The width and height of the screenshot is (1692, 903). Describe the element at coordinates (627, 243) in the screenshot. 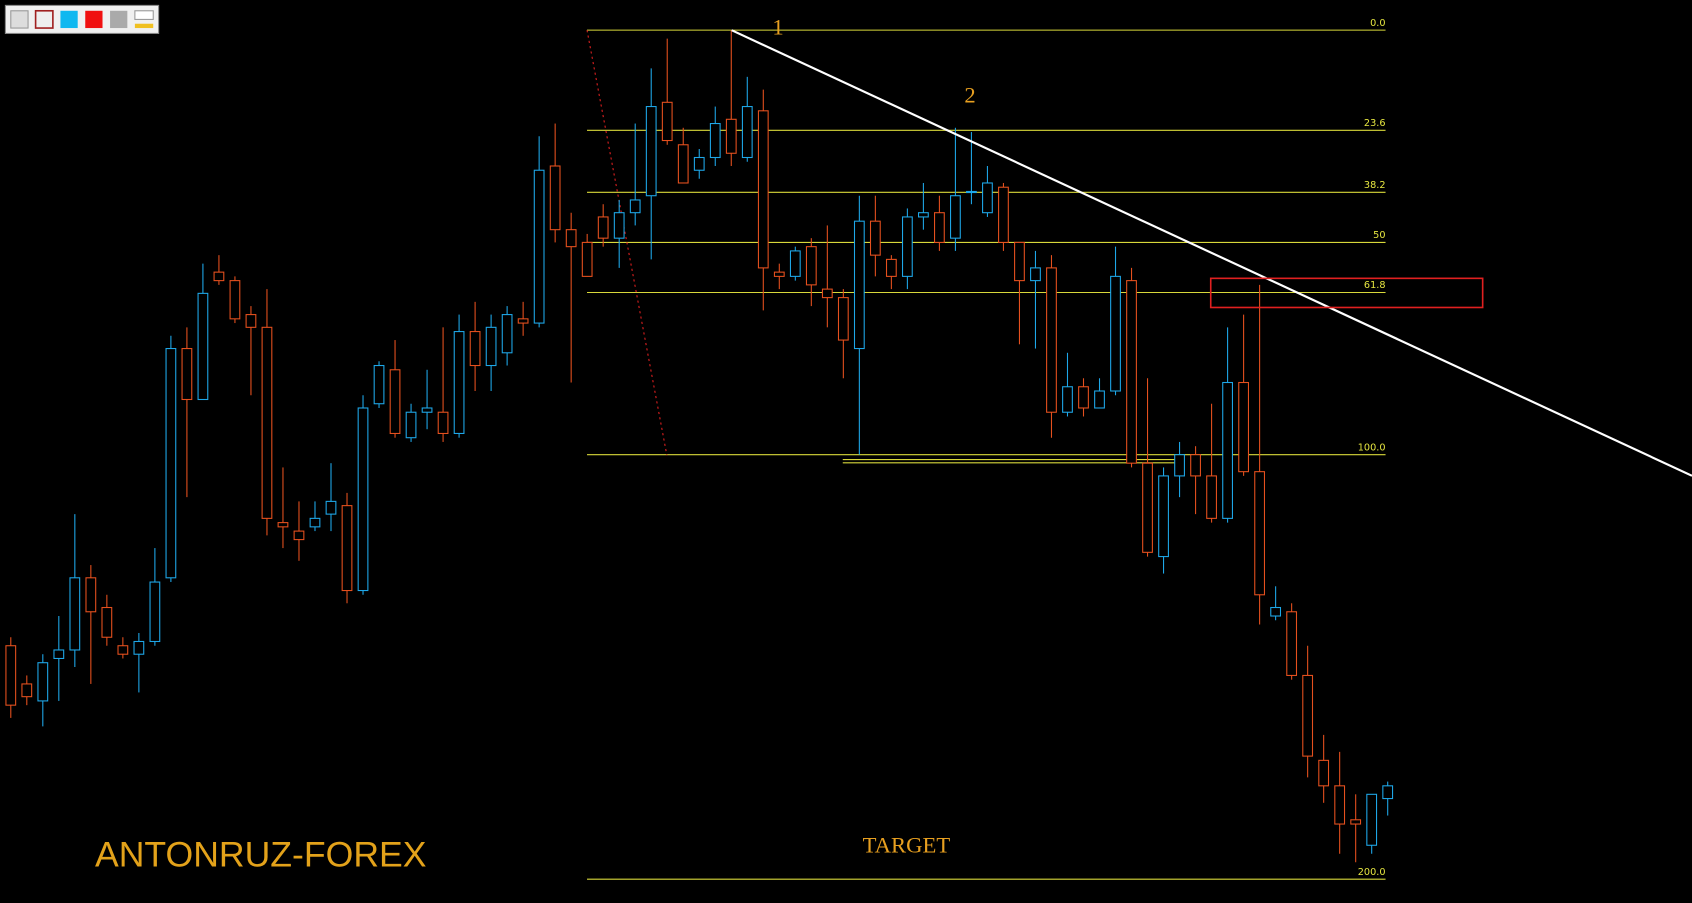

I see `fib-base-line` at that location.